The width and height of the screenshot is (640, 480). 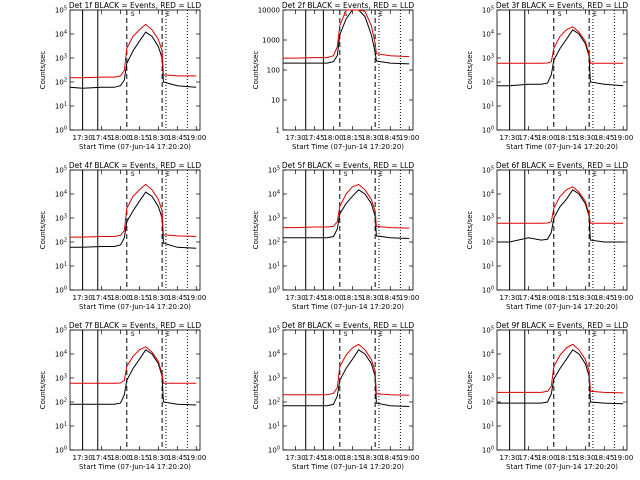 I want to click on y-tick-label: 1, so click(x=278, y=131).